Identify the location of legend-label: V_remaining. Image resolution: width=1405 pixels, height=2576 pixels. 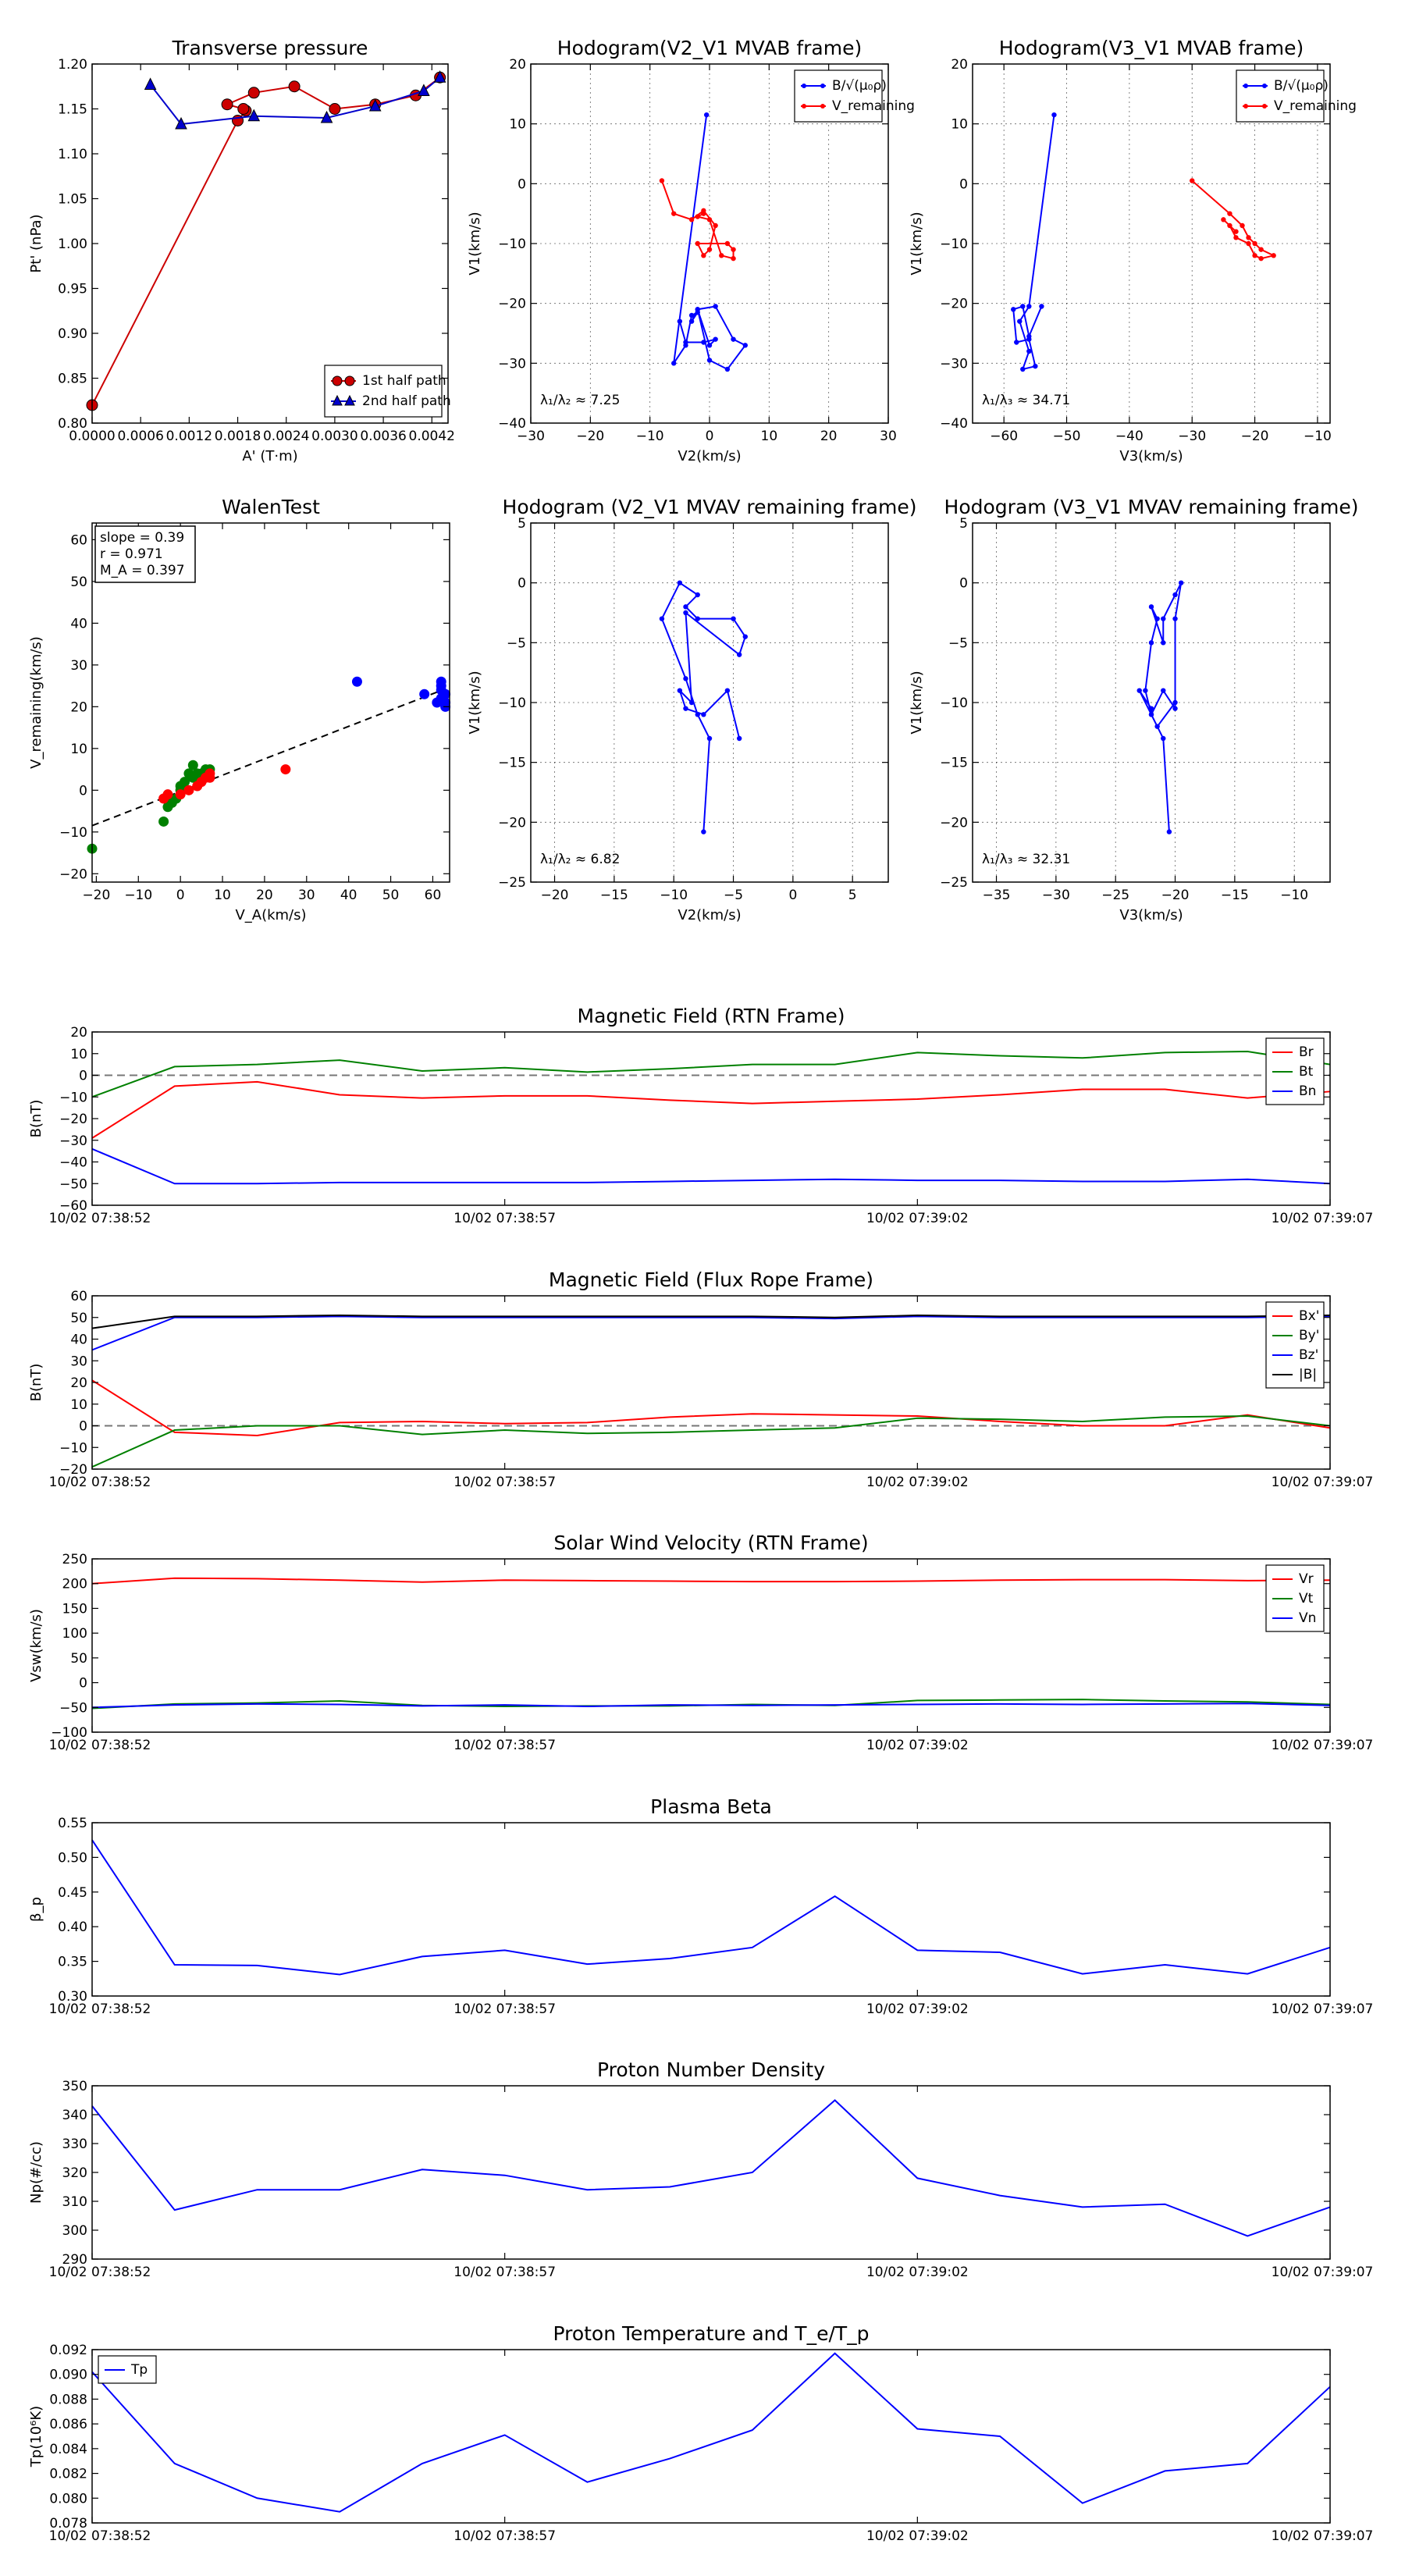
(874, 106).